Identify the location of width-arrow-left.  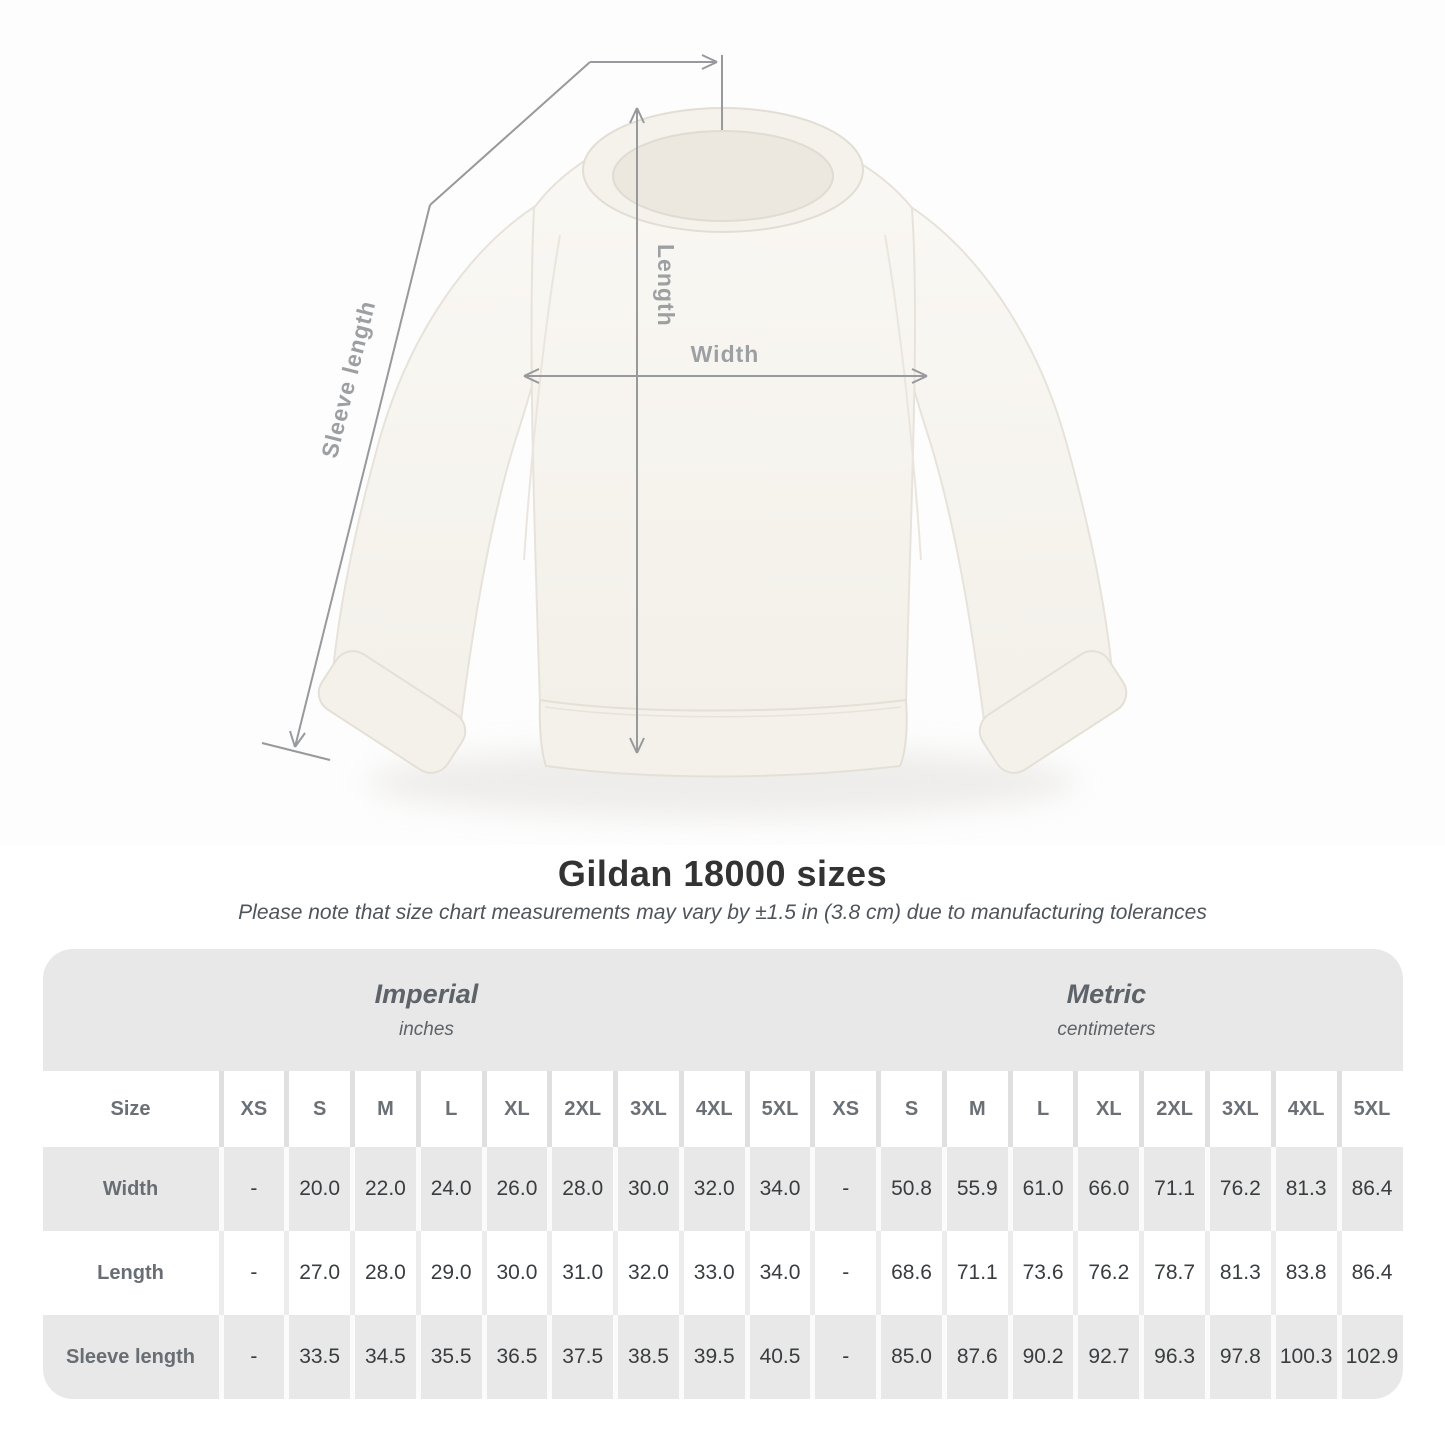
(531, 376).